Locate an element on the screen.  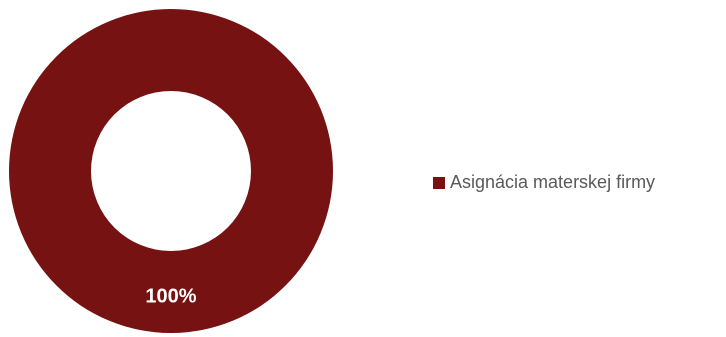
legend-swatch is located at coordinates (439, 182).